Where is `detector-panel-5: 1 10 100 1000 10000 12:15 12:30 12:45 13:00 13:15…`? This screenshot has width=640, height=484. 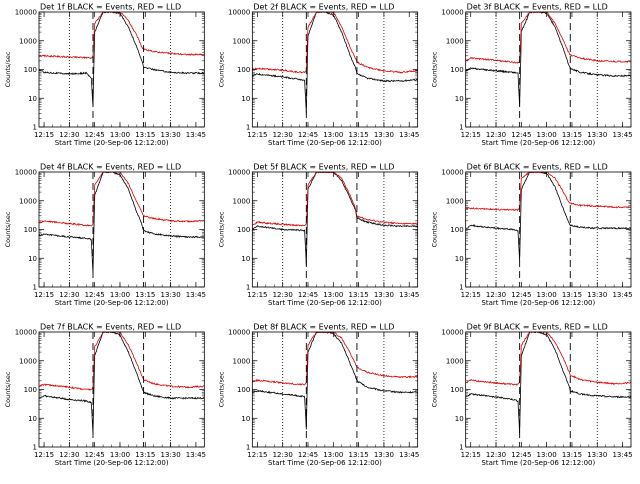 detector-panel-5: 1 10 100 1000 10000 12:15 12:30 12:45 13:00 13:15… is located at coordinates (318, 235).